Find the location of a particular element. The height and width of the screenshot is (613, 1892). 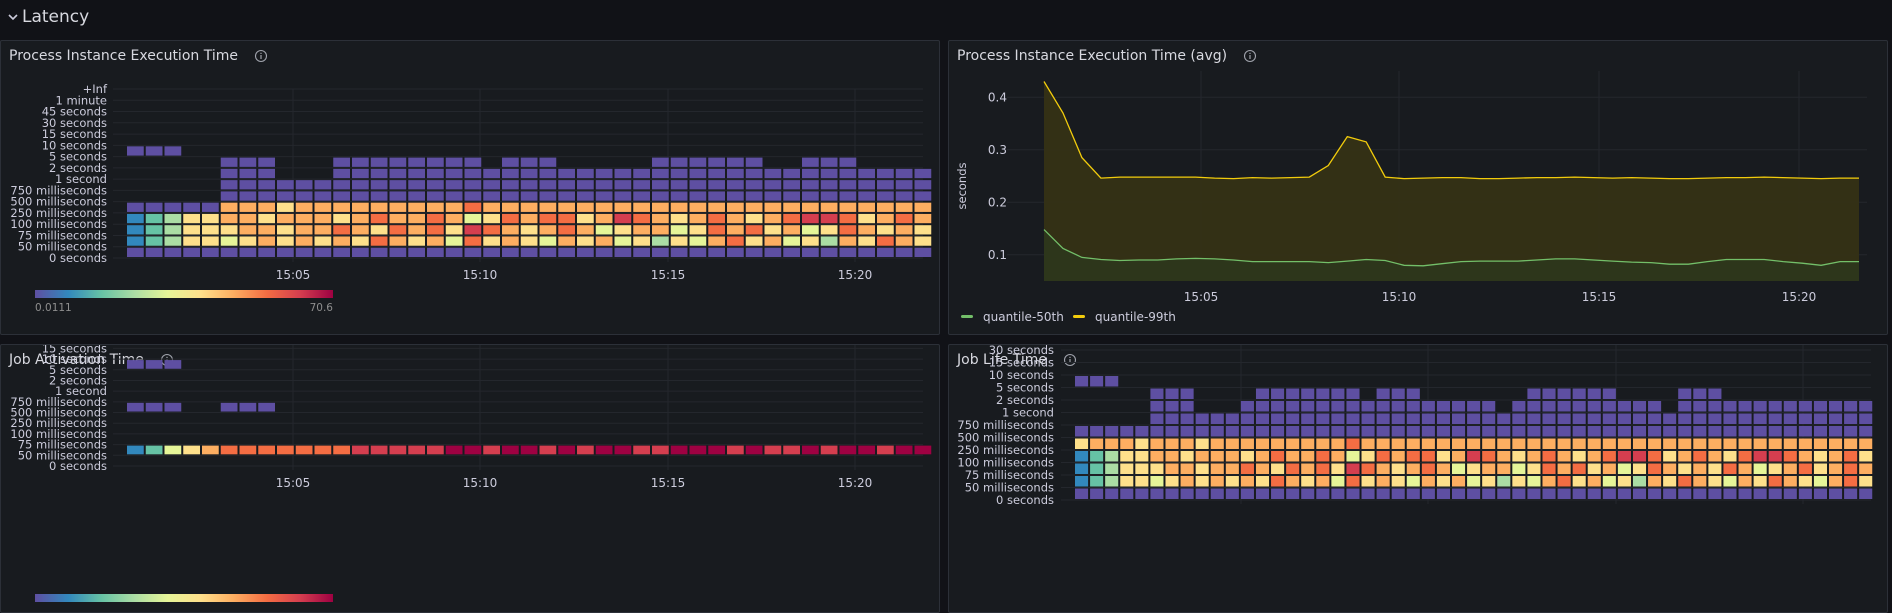

chevron-down-icon is located at coordinates (13, 17).